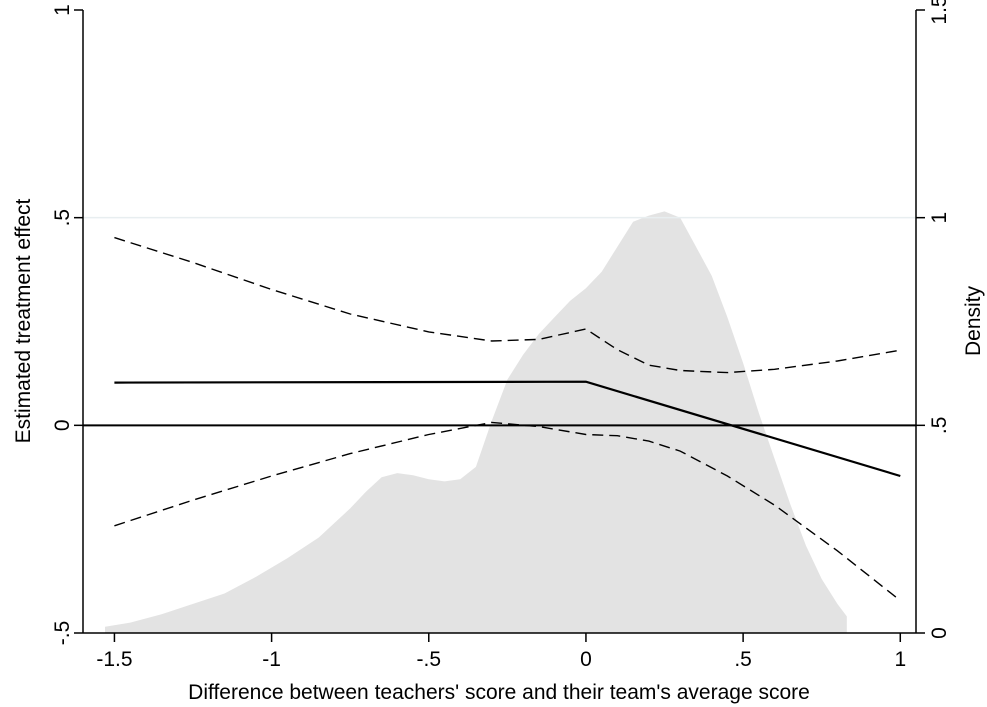  I want to click on right-axis-title: Density, so click(973, 320).